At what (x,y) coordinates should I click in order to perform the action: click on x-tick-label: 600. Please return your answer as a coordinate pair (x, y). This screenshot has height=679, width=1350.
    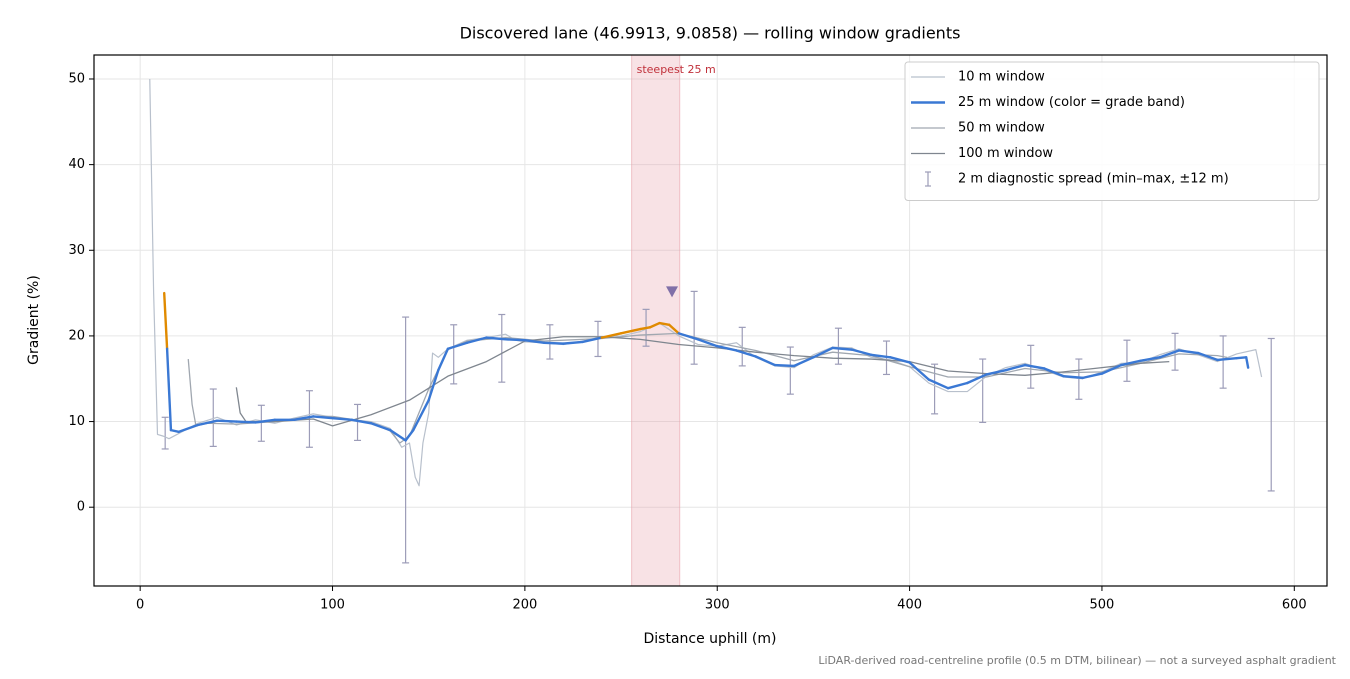
    Looking at the image, I should click on (1294, 605).